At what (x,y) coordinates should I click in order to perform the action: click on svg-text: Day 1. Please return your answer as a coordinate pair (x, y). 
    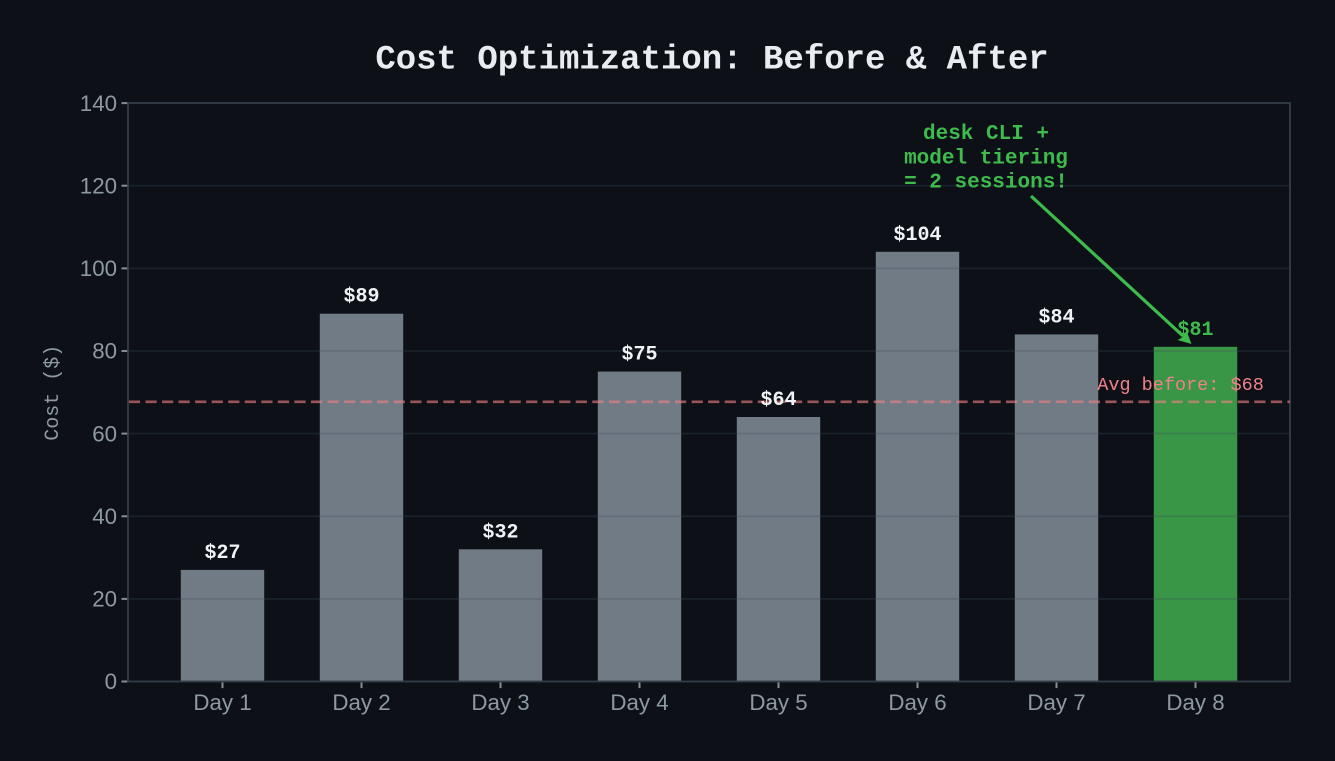
    Looking at the image, I should click on (222, 702).